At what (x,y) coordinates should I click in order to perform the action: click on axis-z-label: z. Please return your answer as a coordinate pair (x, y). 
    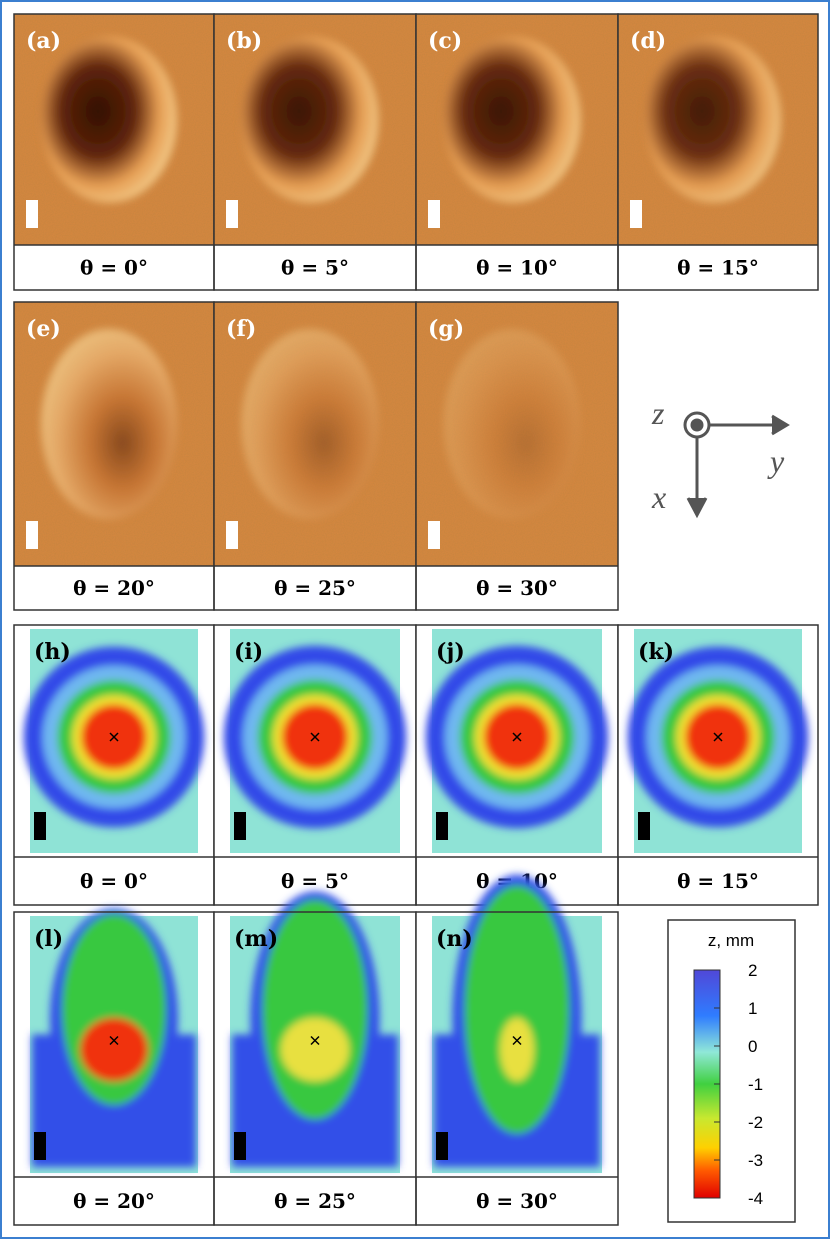
    Looking at the image, I should click on (658, 413).